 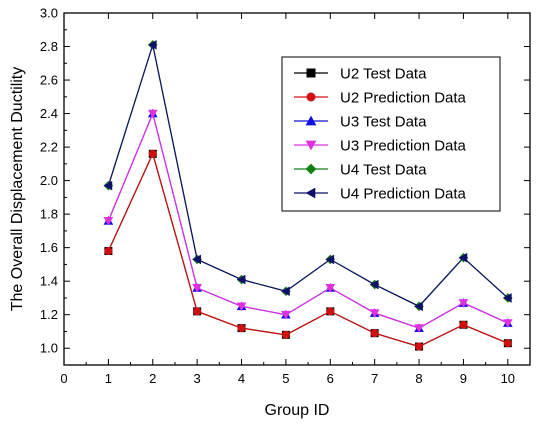 What do you see at coordinates (49, 247) in the screenshot?
I see `y-tick-label: 1.6` at bounding box center [49, 247].